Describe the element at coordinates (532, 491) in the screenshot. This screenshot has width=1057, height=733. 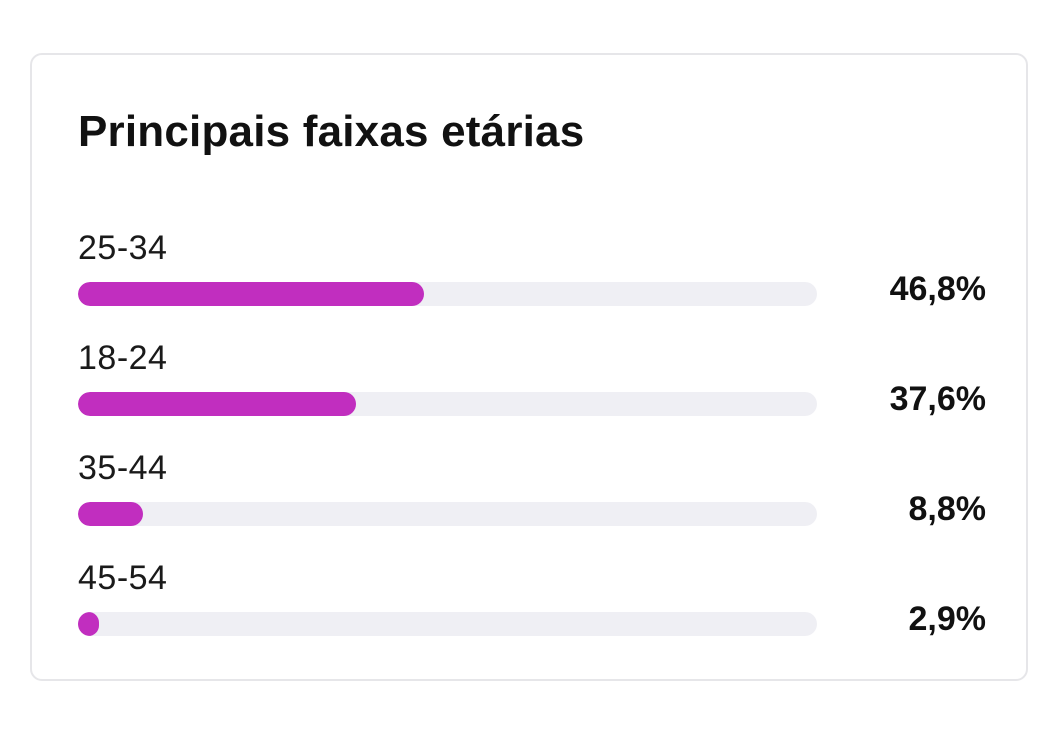
I see `bar-row-35-44: 35-44 8,8%` at that location.